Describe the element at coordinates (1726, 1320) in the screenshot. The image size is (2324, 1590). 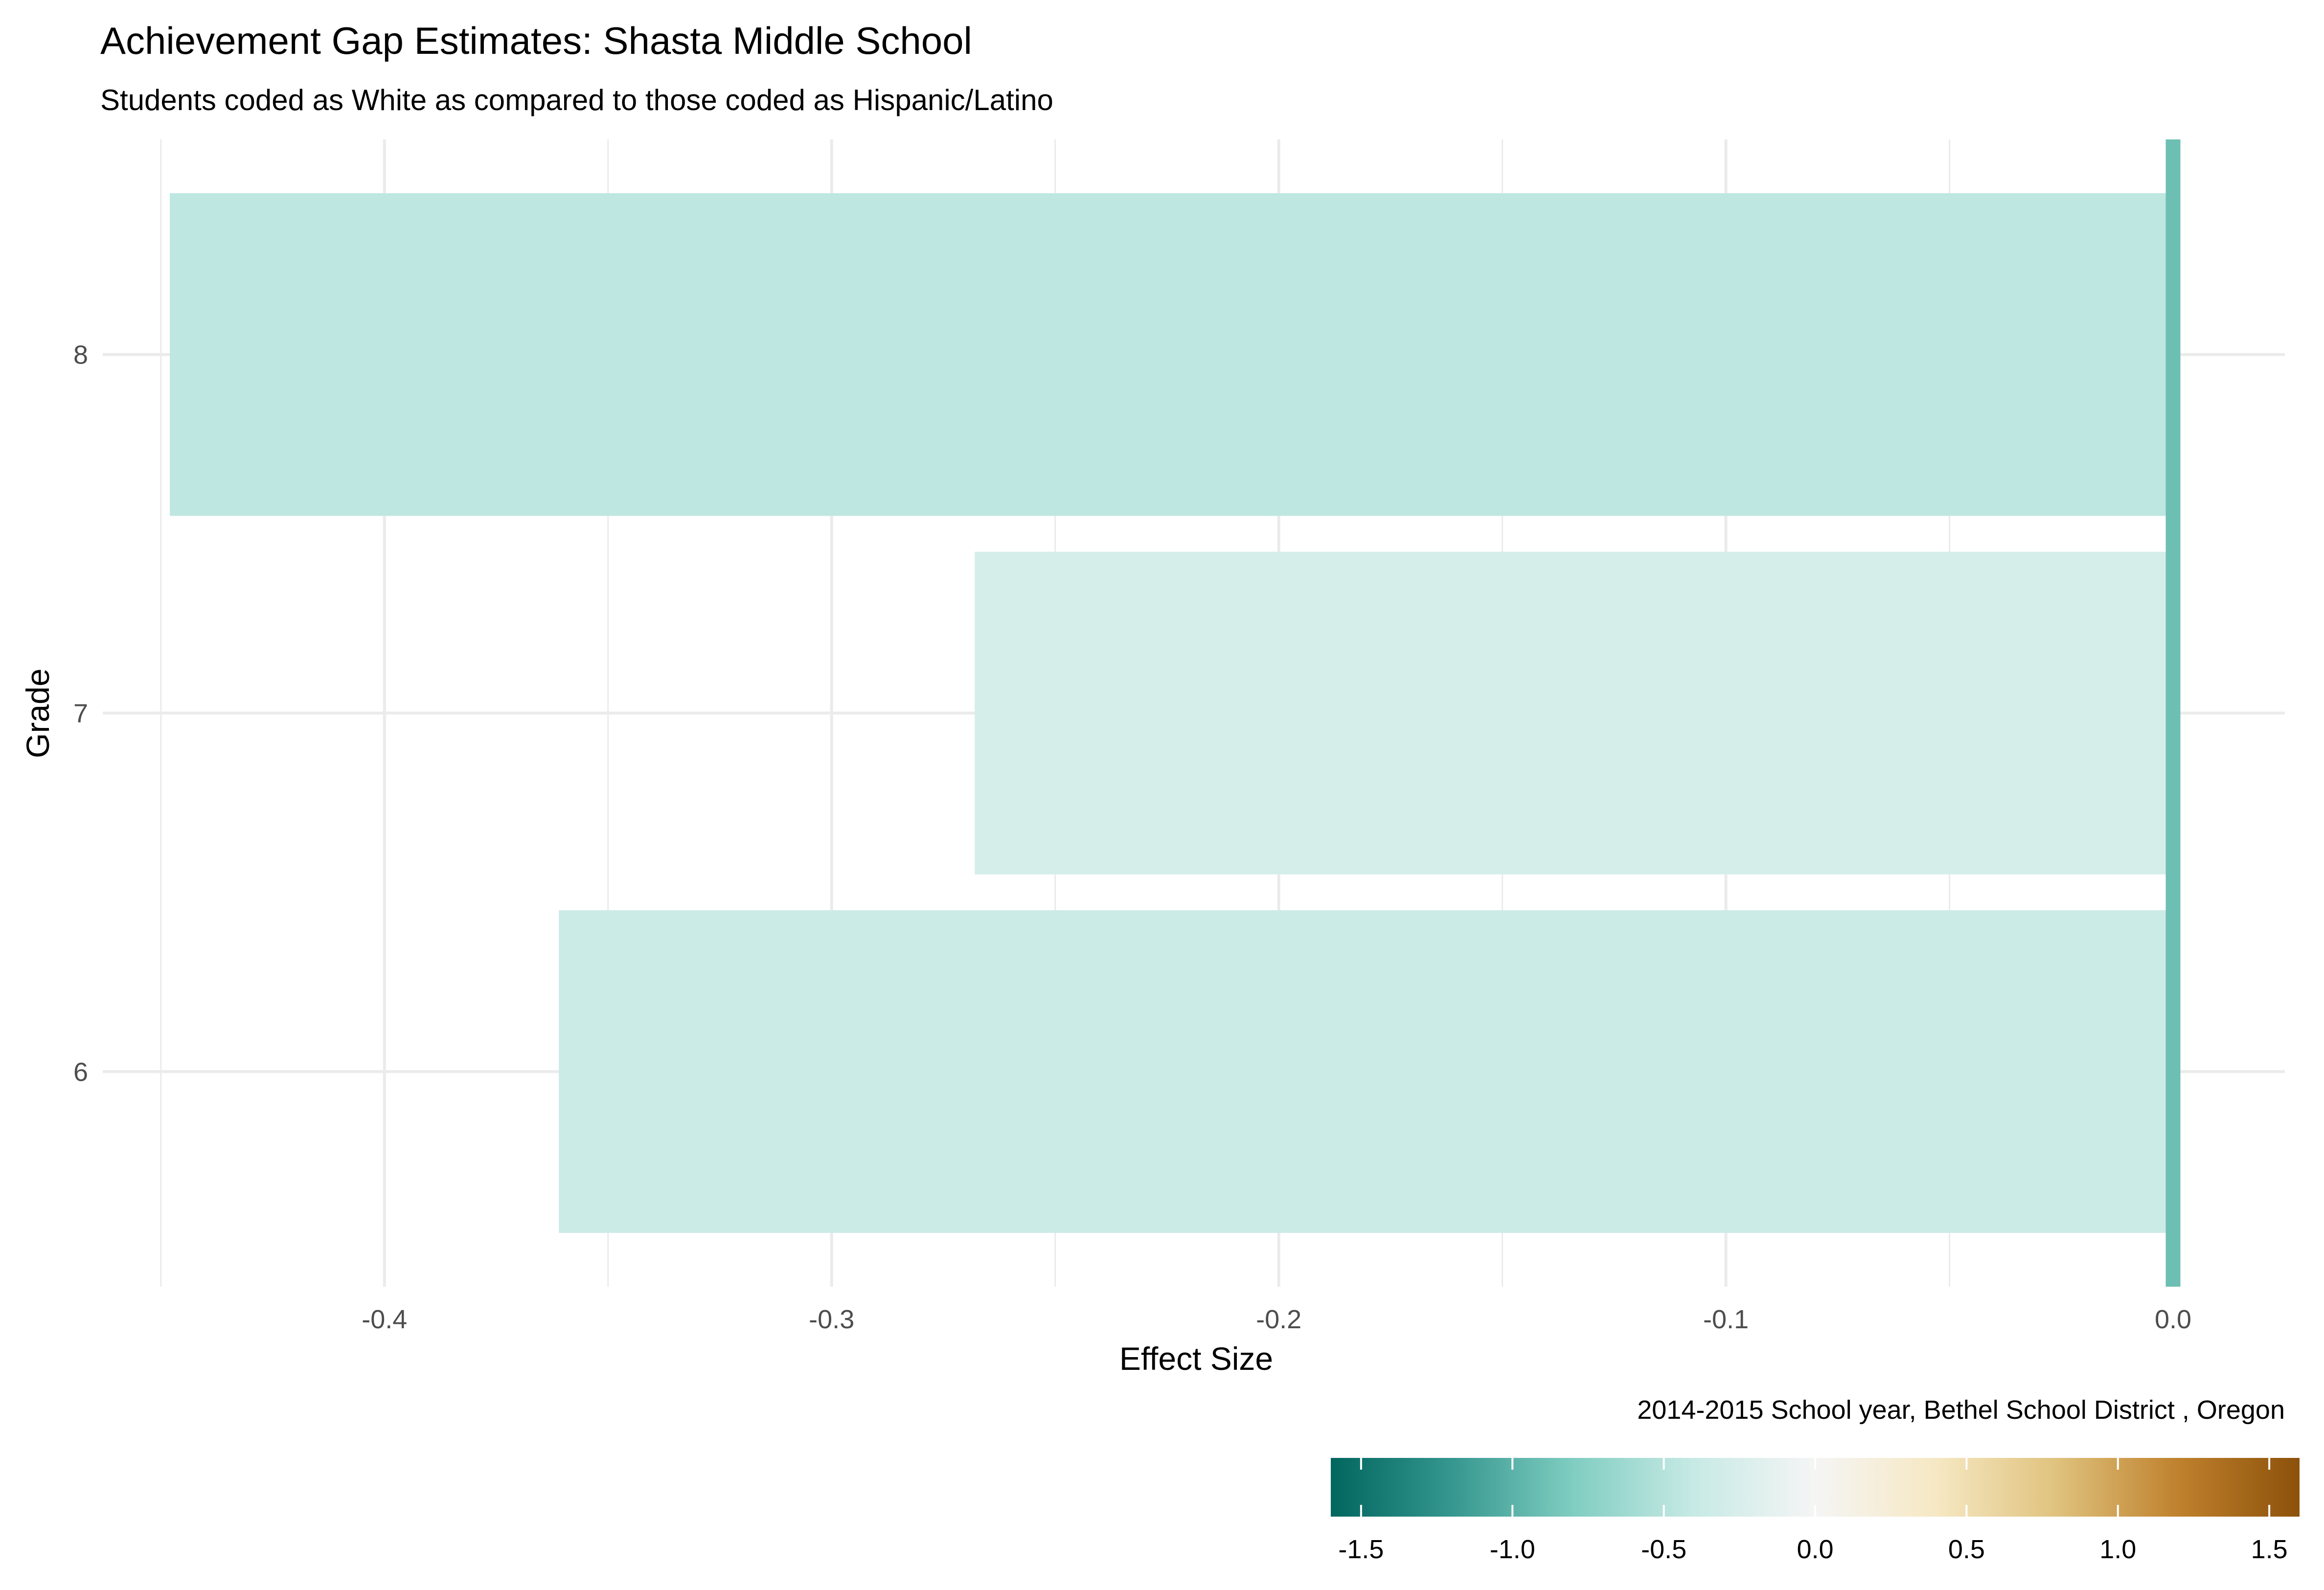
I see `x-tick-label: -0.1` at that location.